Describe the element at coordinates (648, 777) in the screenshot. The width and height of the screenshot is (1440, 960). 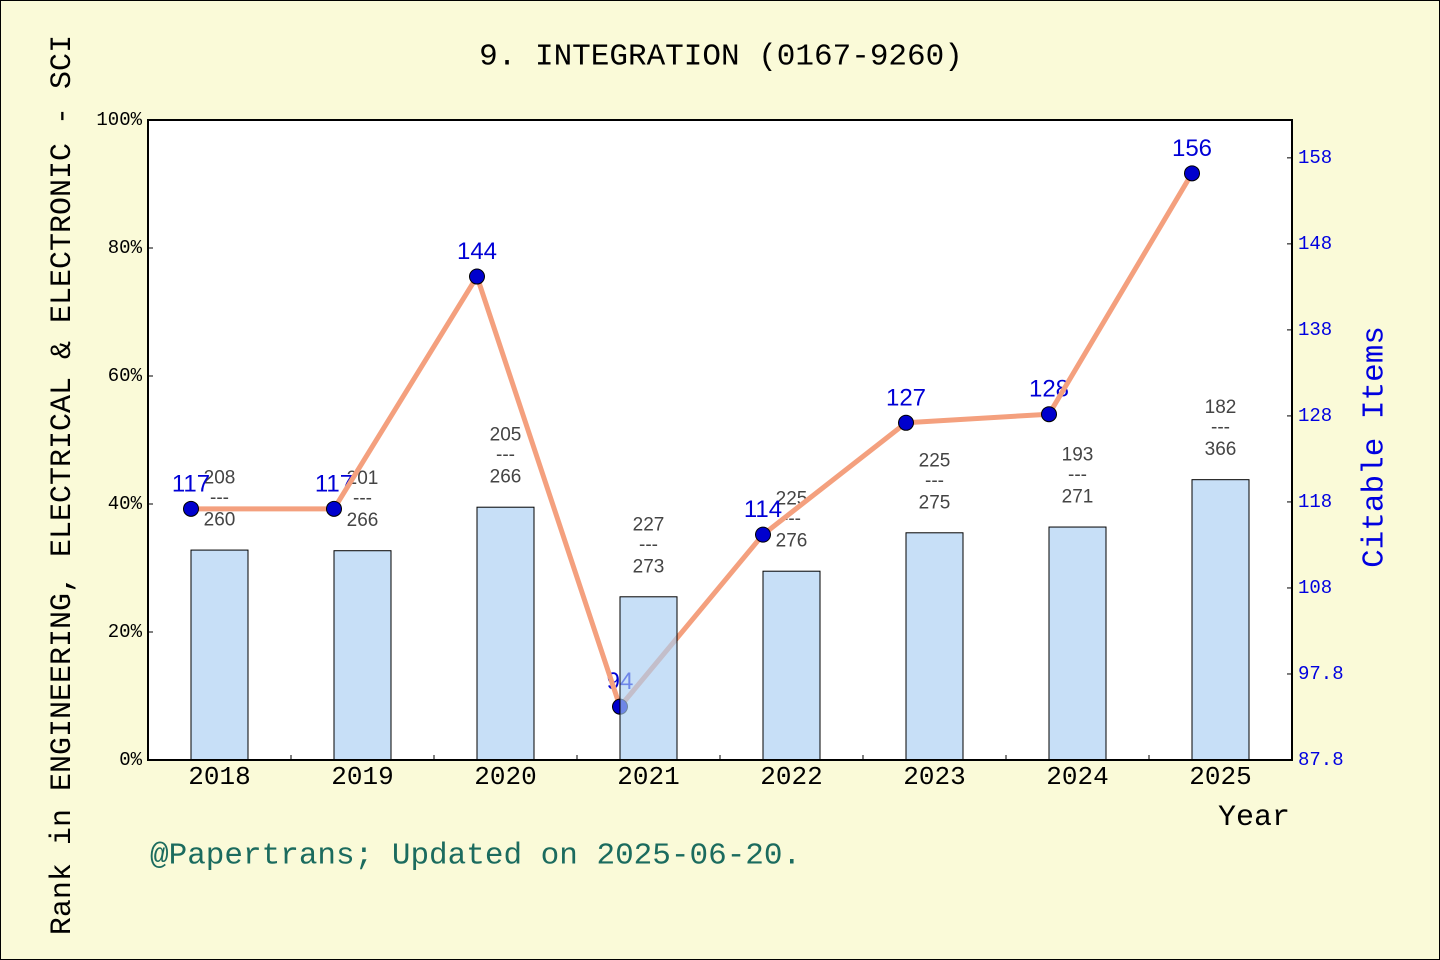
I see `x-tick-label: 2021` at that location.